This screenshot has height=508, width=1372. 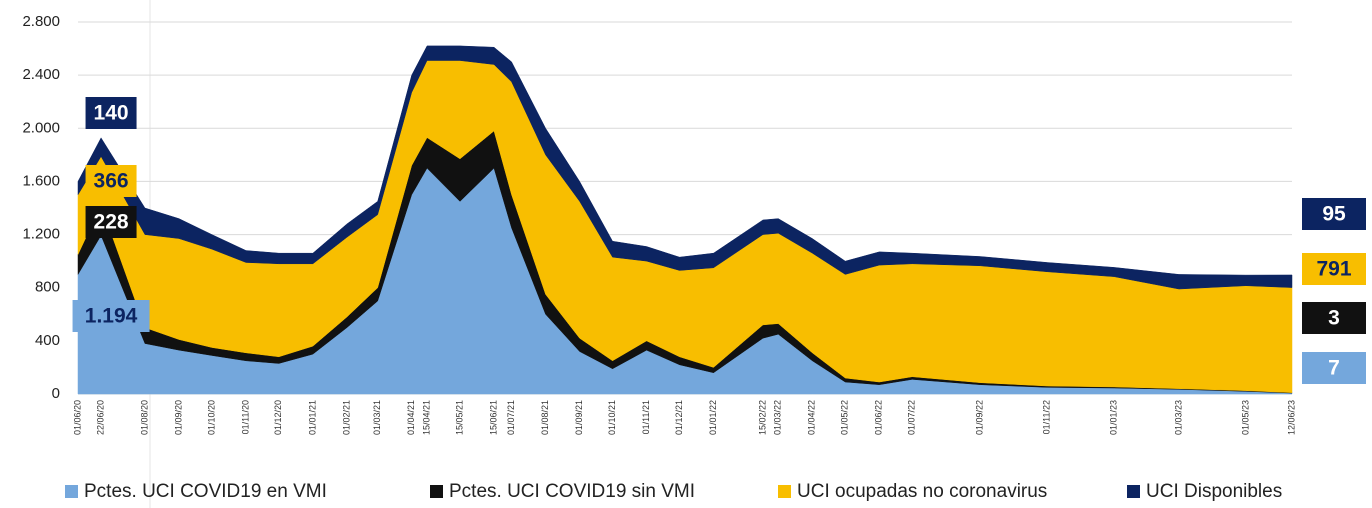 What do you see at coordinates (1291, 417) in the screenshot?
I see `x-tick-label: 12/06/23` at bounding box center [1291, 417].